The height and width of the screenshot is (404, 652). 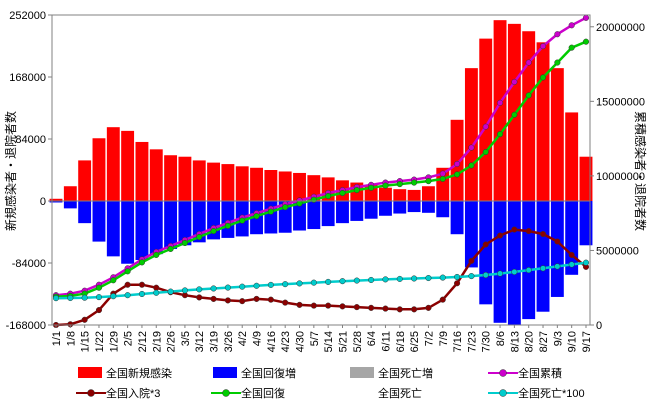 I want to click on legend-item: 全国死亡増, so click(x=391, y=373).